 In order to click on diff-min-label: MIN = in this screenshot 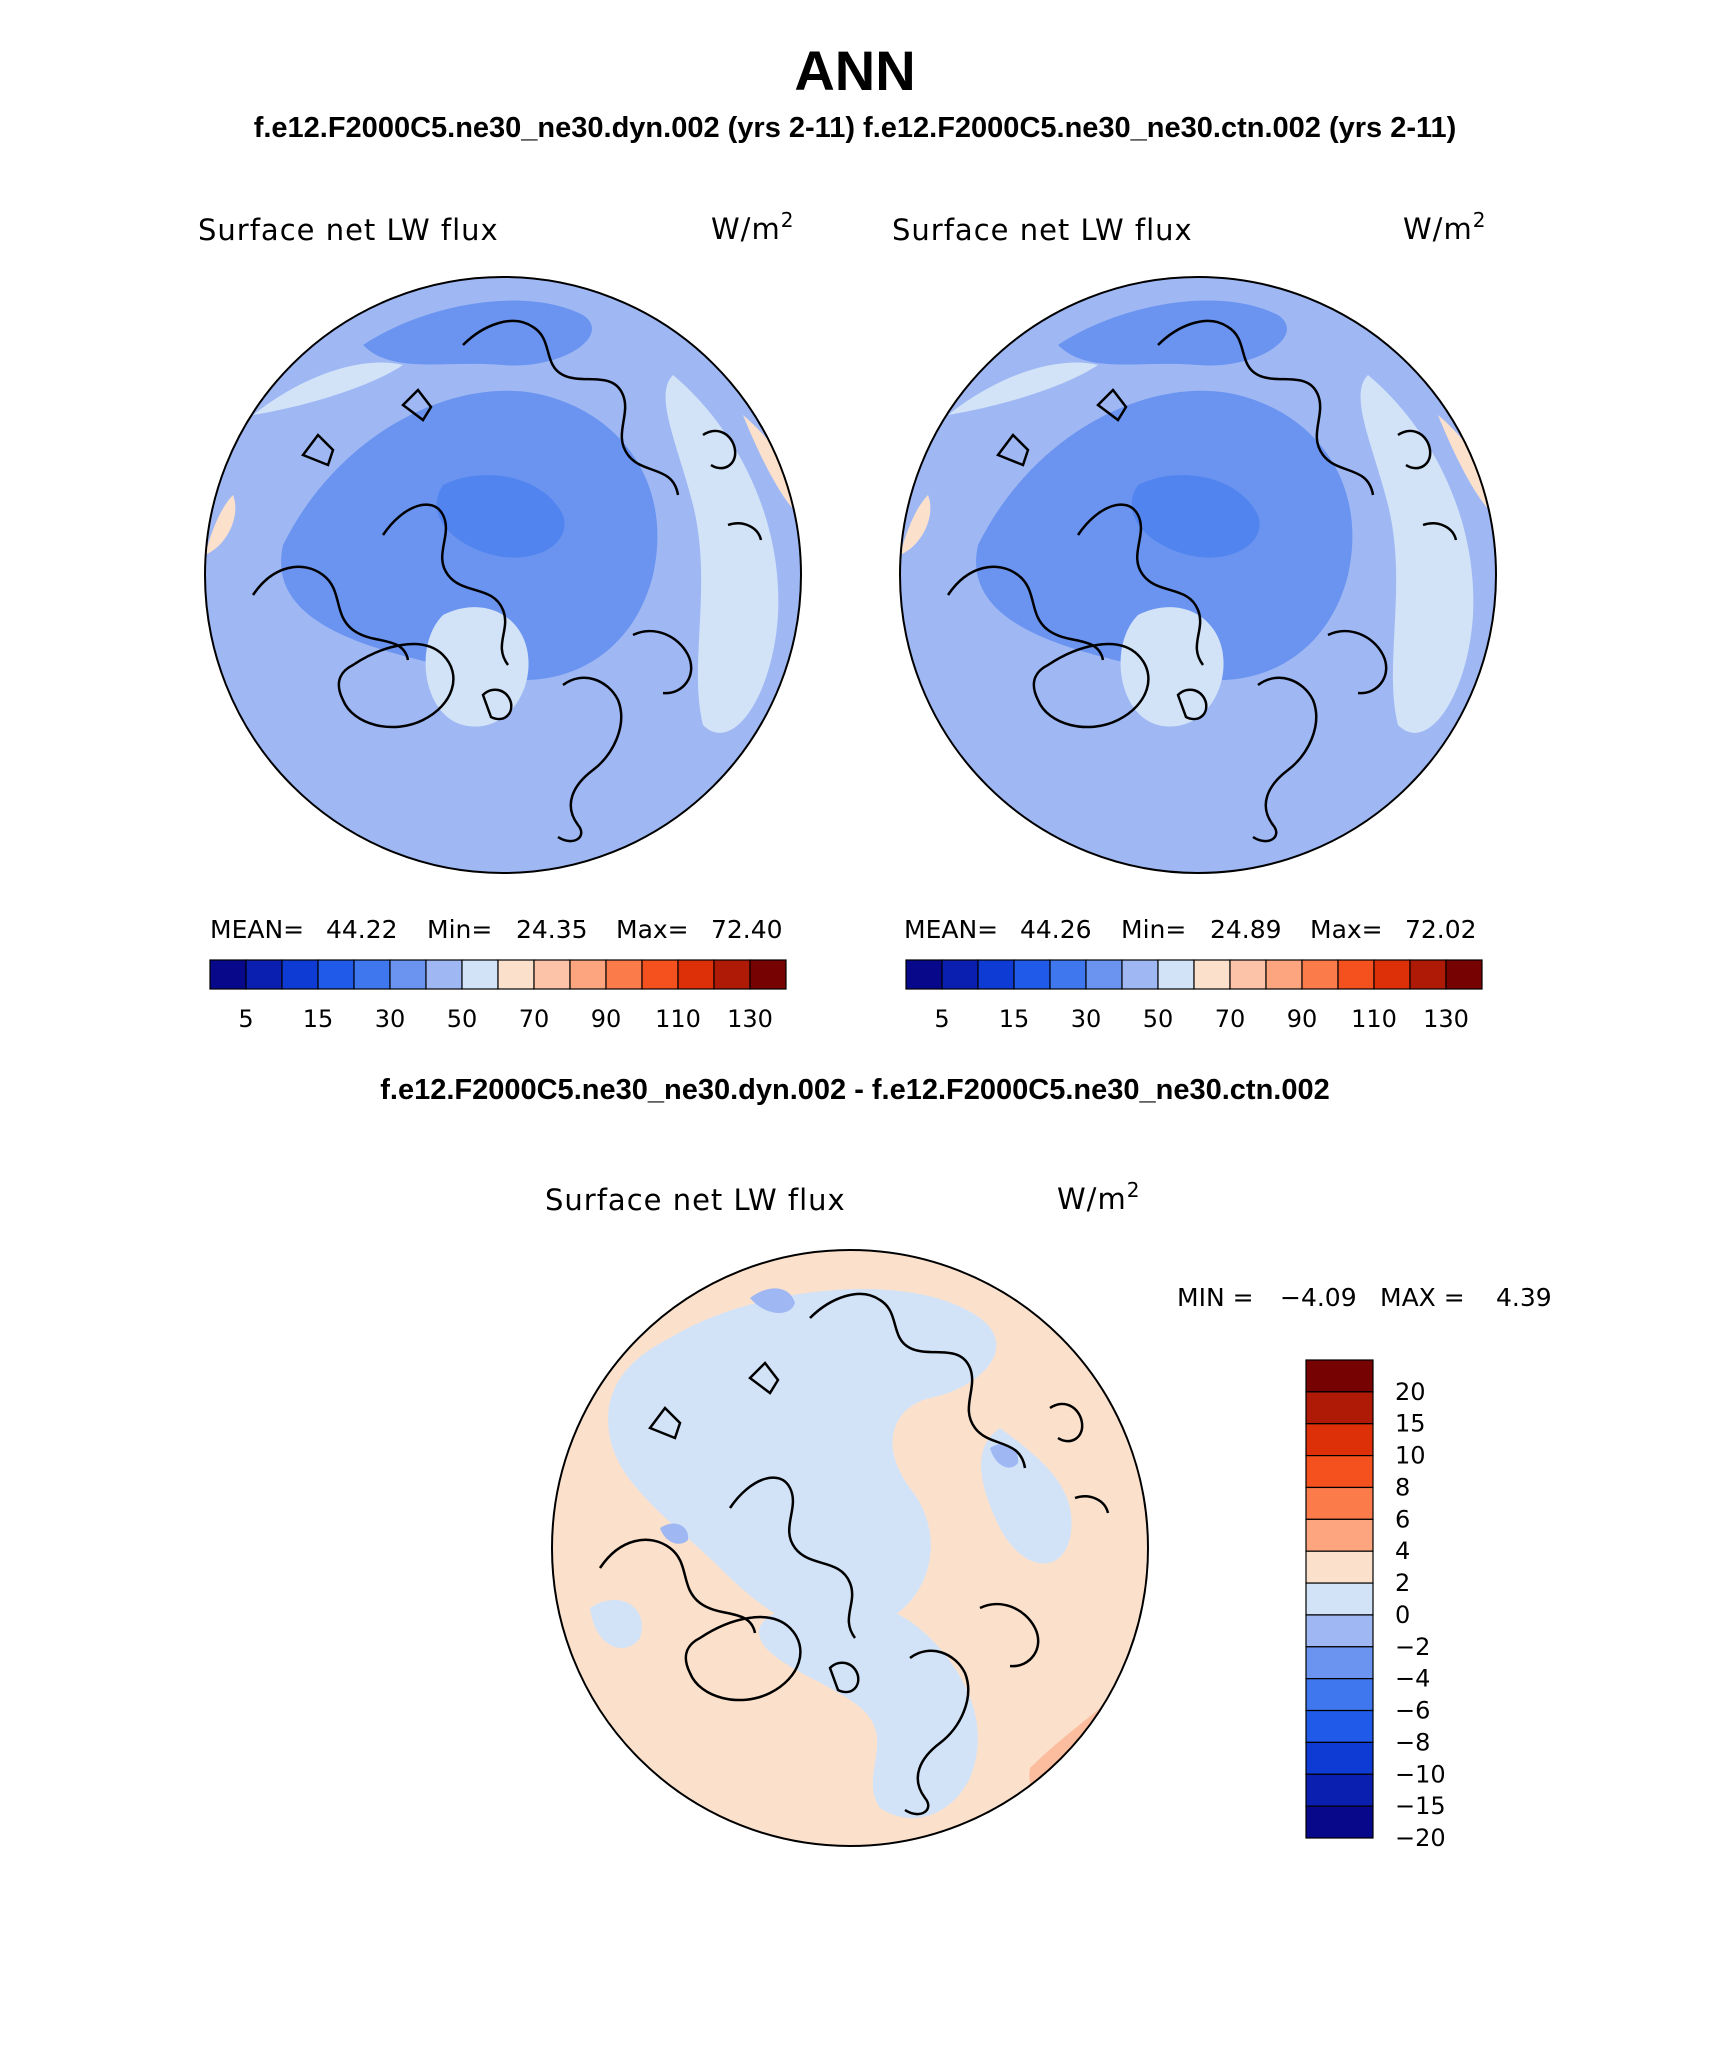, I will do `click(1215, 1297)`.